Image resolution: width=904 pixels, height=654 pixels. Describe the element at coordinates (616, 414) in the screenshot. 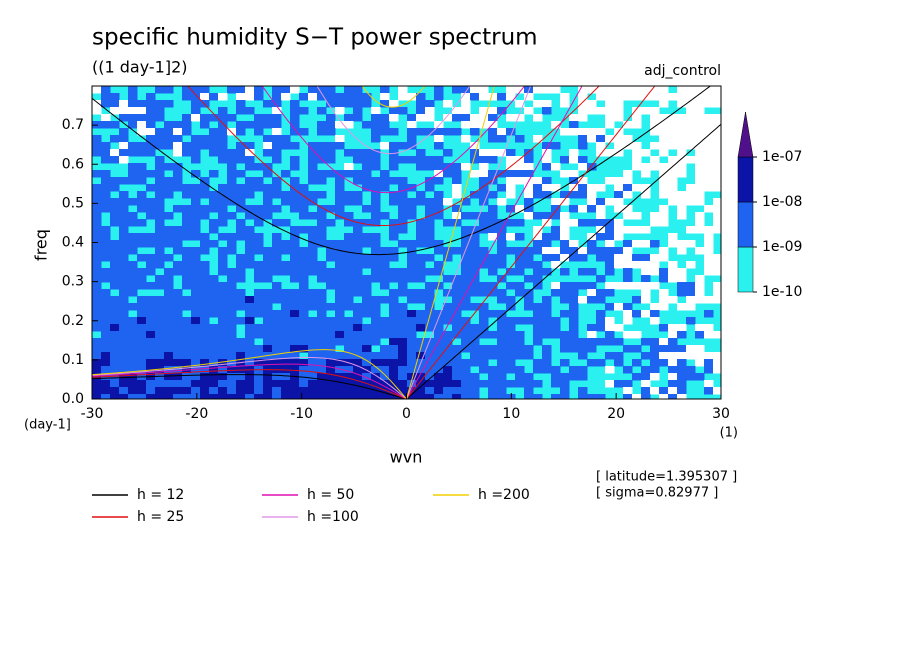

I see `x-tick-label: 20` at that location.